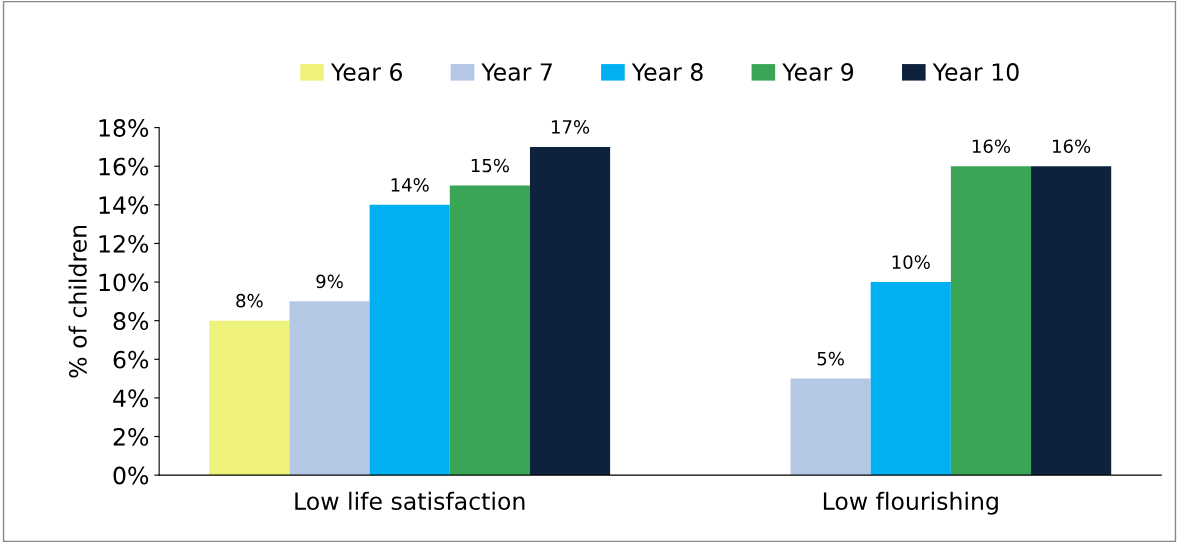 The width and height of the screenshot is (1179, 543). I want to click on y-tick-label: 18%, so click(124, 128).